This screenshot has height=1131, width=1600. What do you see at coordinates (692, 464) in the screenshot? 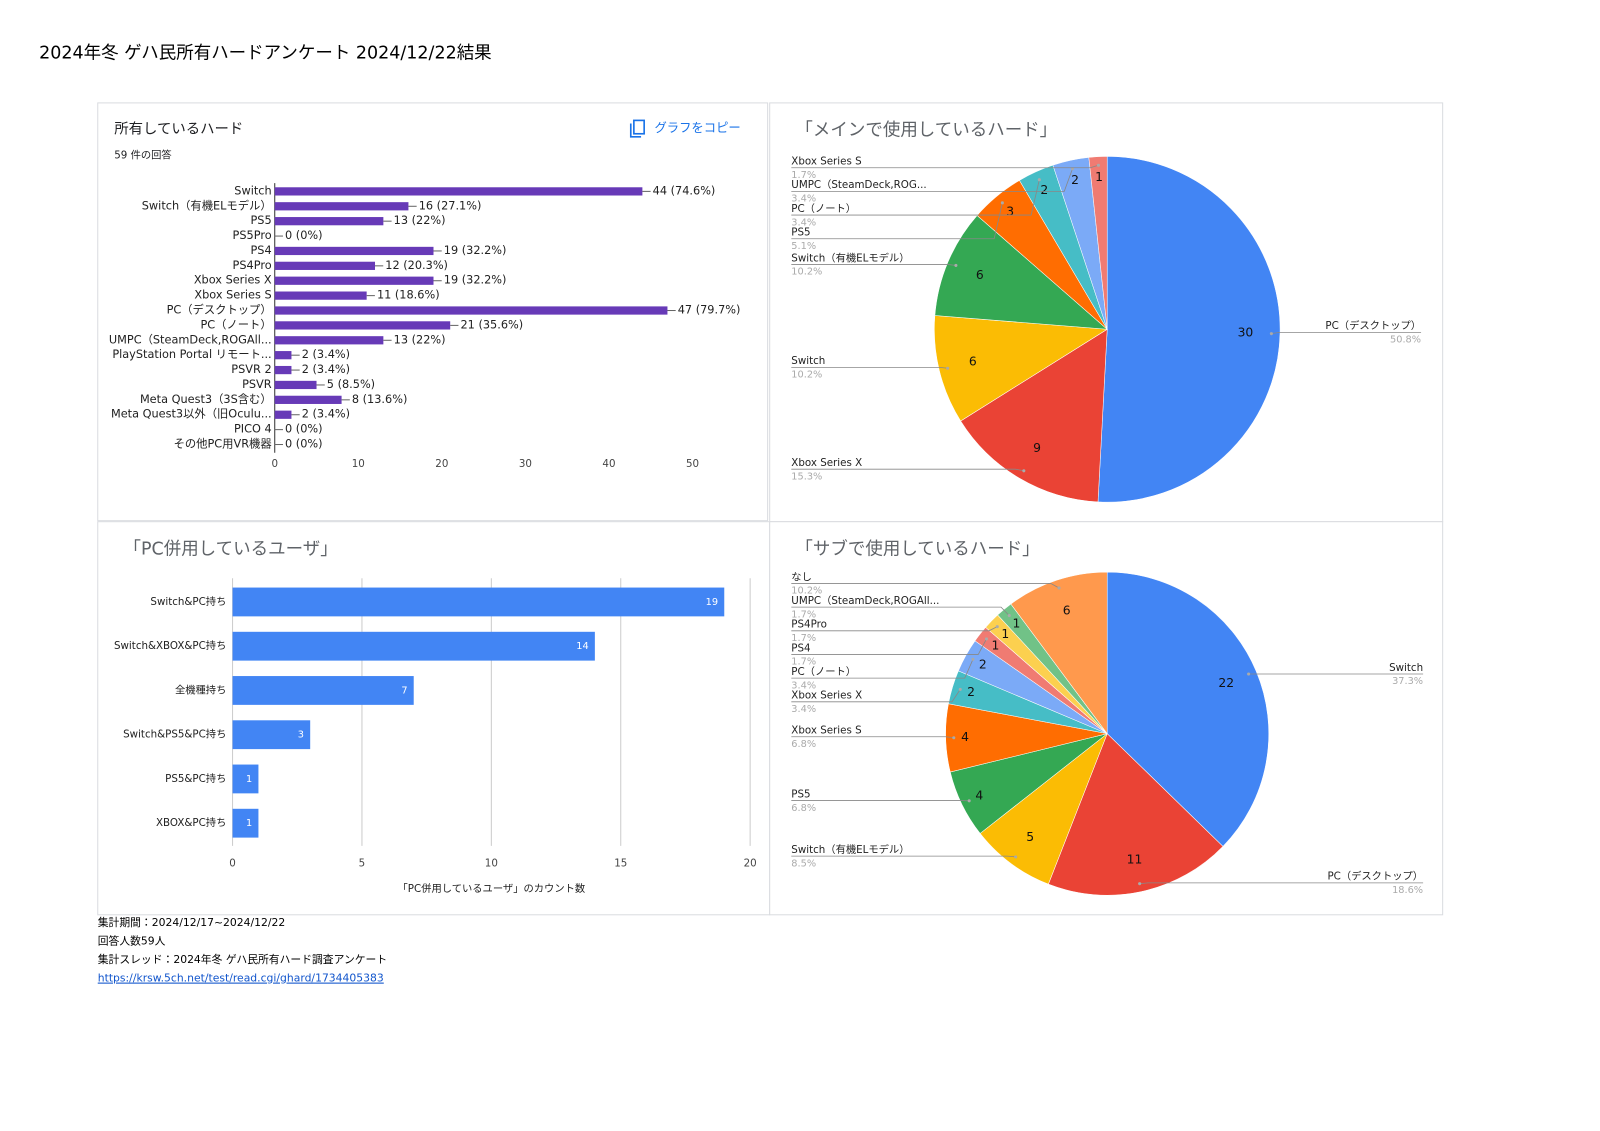
I see `x-tick-label: 50` at bounding box center [692, 464].